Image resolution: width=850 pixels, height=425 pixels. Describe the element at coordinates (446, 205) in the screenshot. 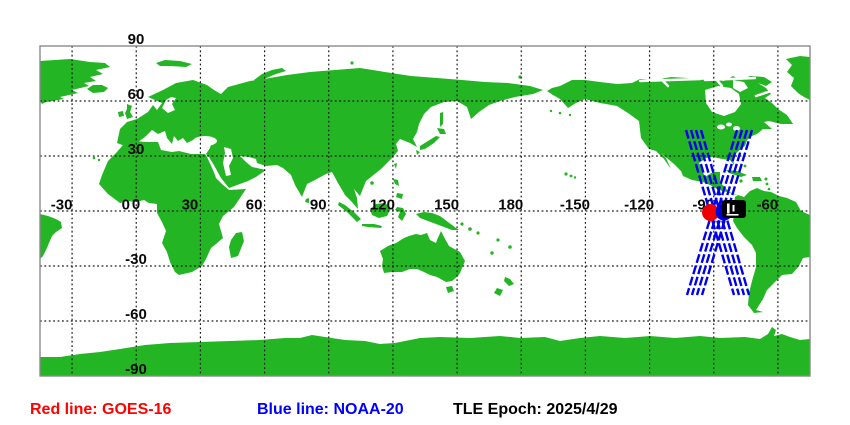

I see `lon-tick-label: 150` at that location.